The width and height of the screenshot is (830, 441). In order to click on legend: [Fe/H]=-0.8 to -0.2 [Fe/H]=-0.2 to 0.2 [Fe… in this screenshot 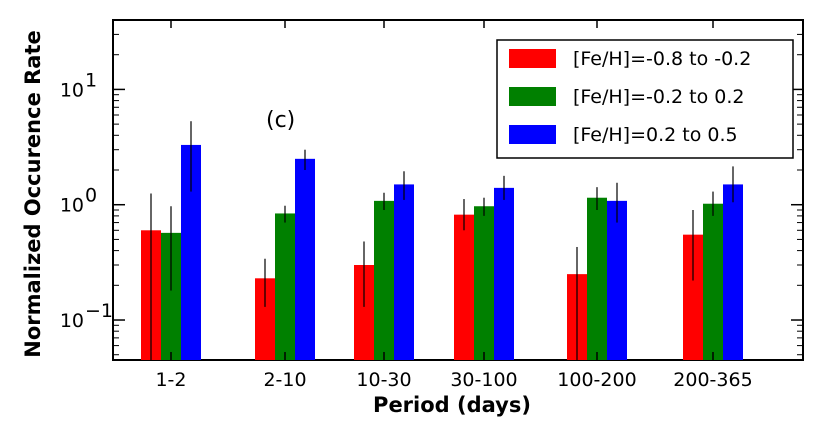, I will do `click(645, 99)`.